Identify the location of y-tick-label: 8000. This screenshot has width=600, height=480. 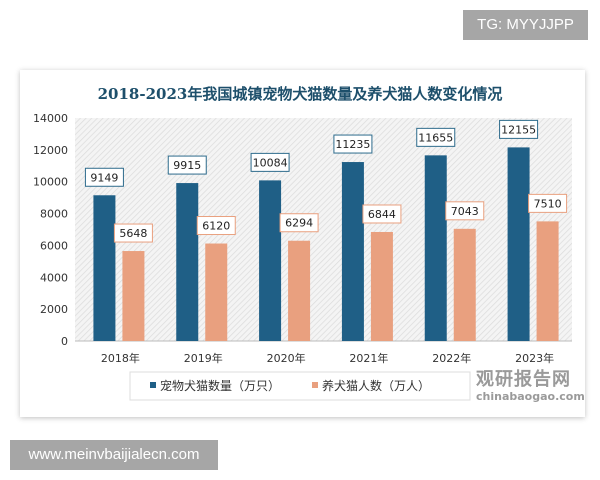
(54, 214).